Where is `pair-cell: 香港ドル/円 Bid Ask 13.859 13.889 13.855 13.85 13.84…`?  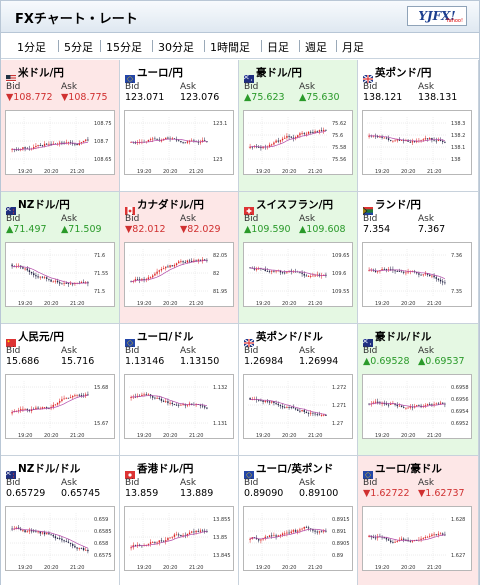
pair-cell: 香港ドル/円 Bid Ask 13.859 13.889 13.855 13.85 13.84… is located at coordinates (179, 520).